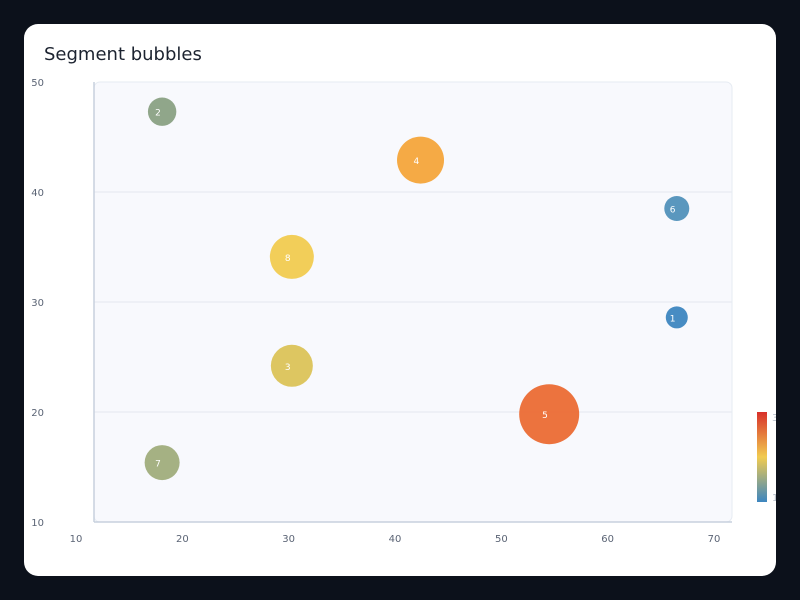 The height and width of the screenshot is (600, 800). I want to click on colorbar, so click(762, 457).